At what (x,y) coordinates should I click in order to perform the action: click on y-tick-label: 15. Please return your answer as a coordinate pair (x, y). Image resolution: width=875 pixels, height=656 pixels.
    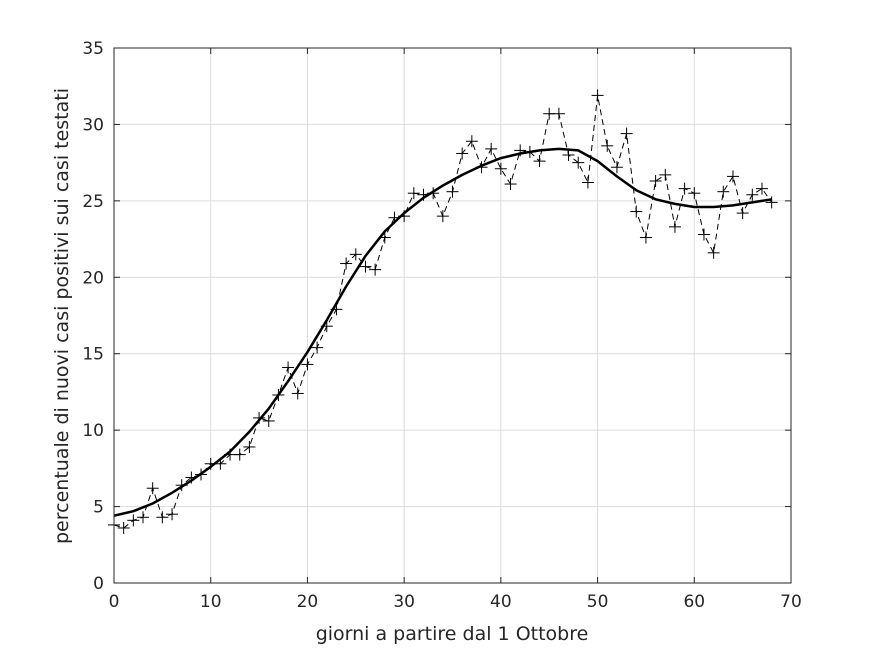
    Looking at the image, I should click on (93, 355).